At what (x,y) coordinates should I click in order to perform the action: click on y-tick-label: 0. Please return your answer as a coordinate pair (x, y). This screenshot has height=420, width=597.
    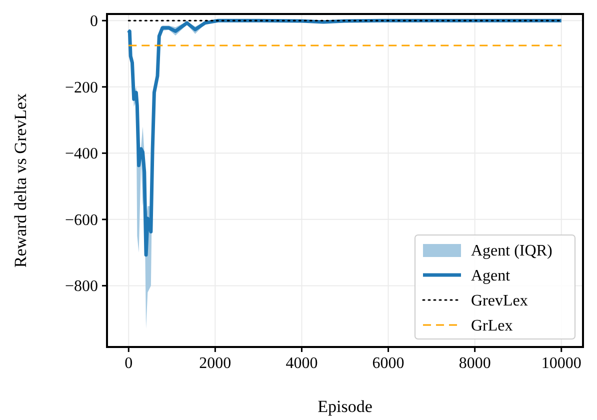
    Looking at the image, I should click on (94, 21).